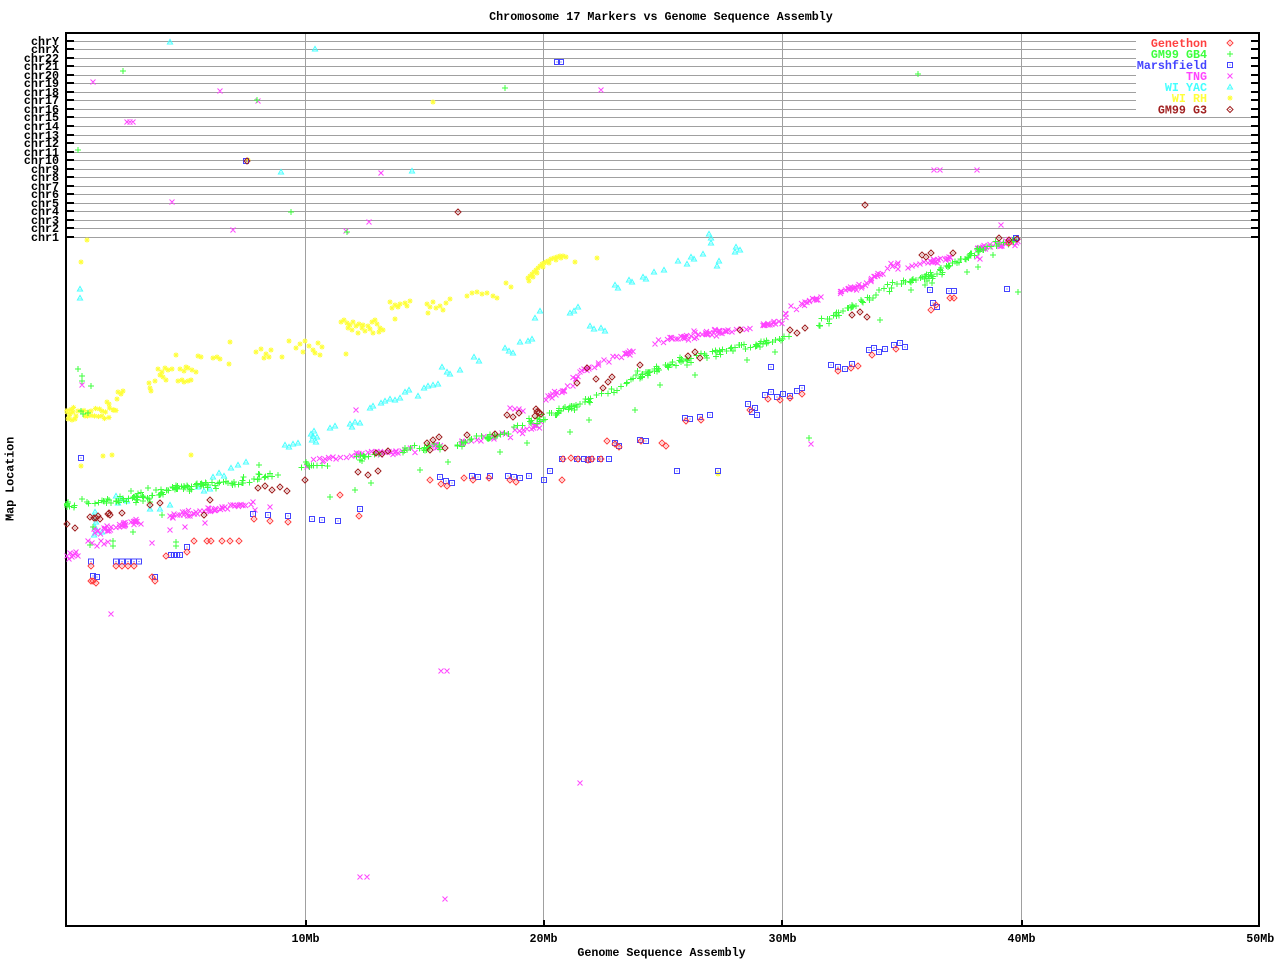 This screenshot has height=960, width=1280. I want to click on svg-text: 30Mb, so click(782, 939).